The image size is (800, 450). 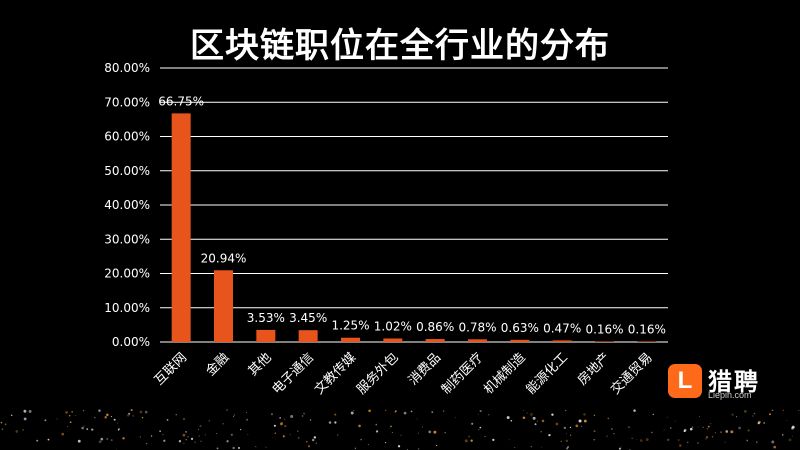 I want to click on x-tick-label: 房地产, so click(x=593, y=369).